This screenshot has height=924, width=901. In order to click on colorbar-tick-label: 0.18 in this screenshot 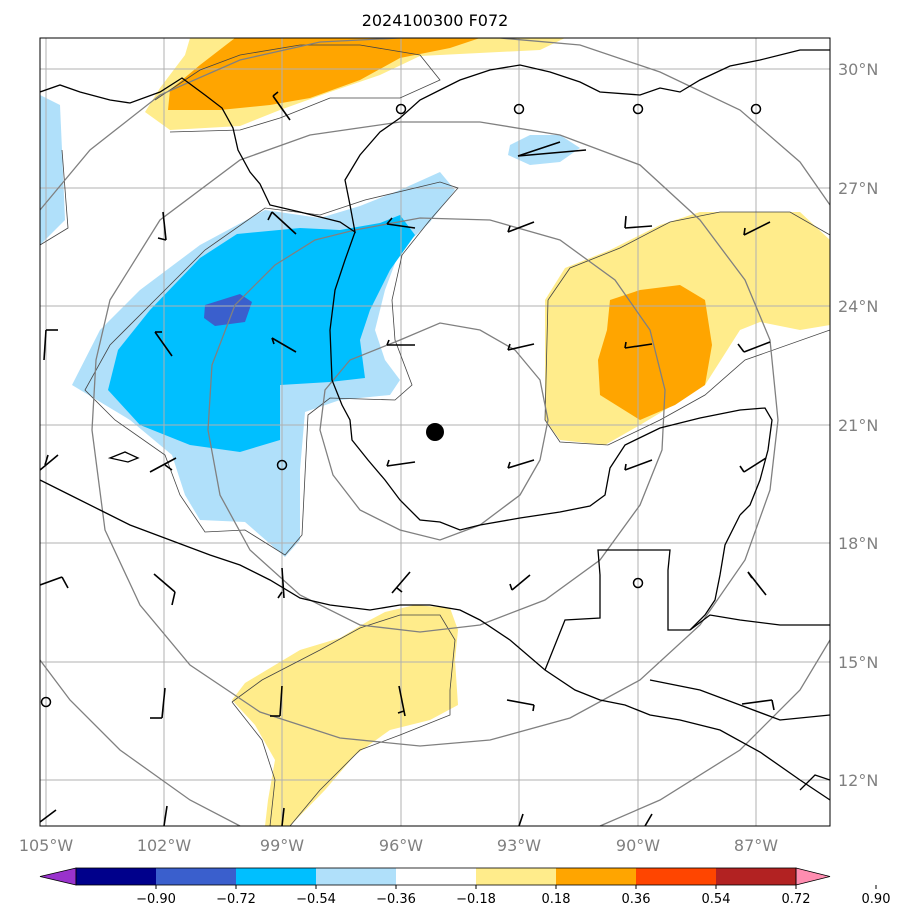, I will do `click(556, 899)`.